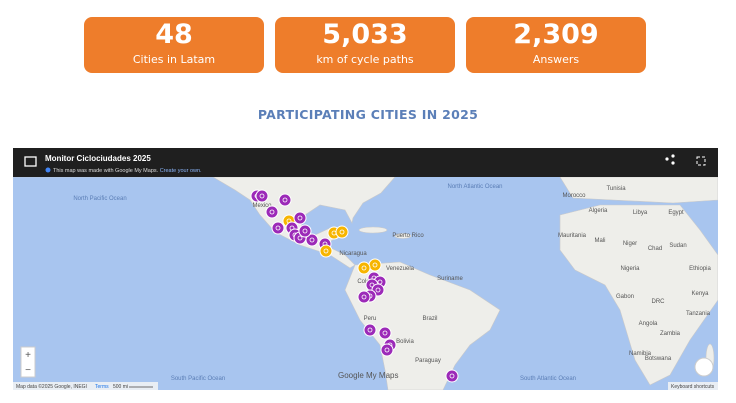 The image size is (736, 403). I want to click on map-label: Puerto Rico, so click(408, 236).